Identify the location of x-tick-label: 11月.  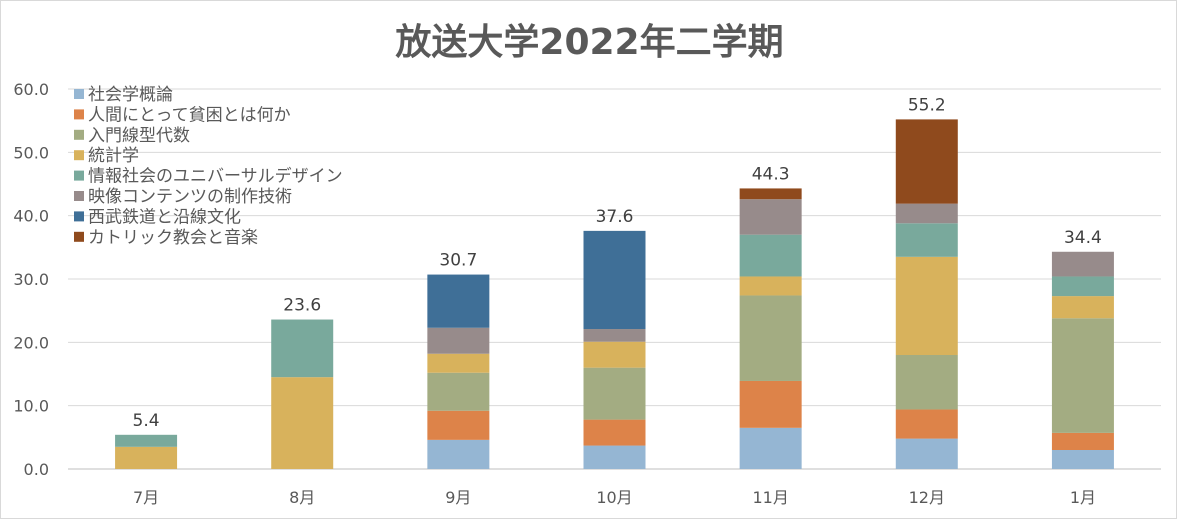
(770, 497).